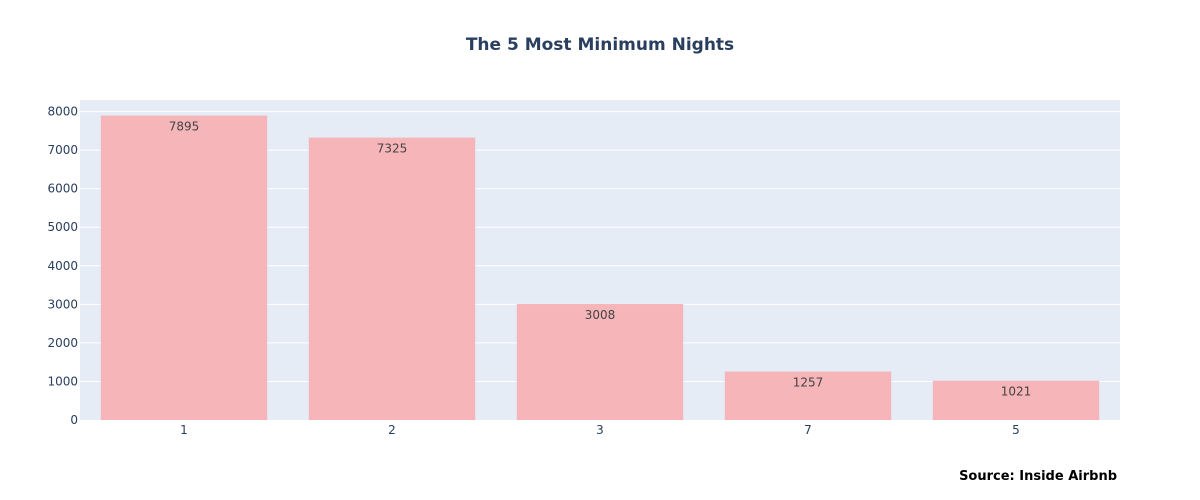  What do you see at coordinates (808, 383) in the screenshot?
I see `bar-value-label: 1257` at bounding box center [808, 383].